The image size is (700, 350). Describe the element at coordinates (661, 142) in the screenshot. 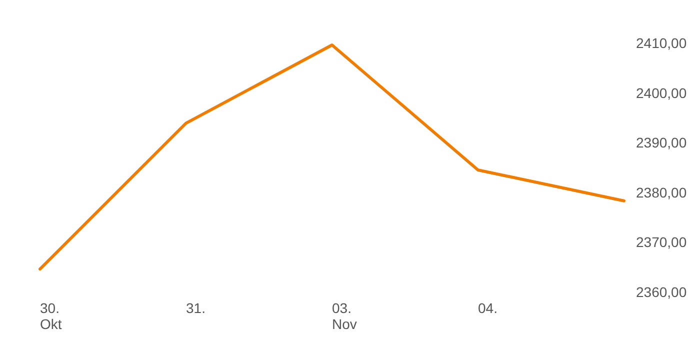

I see `y-tick-label: 2390,00` at that location.